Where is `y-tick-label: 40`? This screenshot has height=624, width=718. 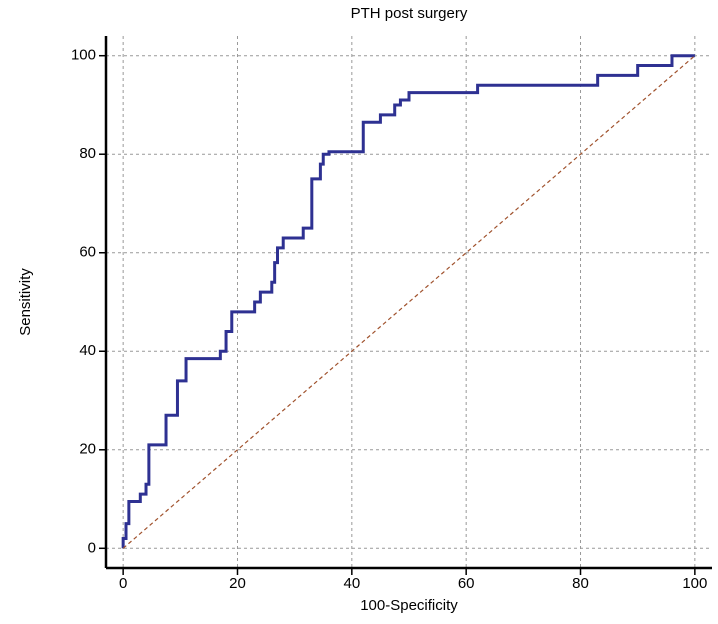
y-tick-label: 40 is located at coordinates (87, 350).